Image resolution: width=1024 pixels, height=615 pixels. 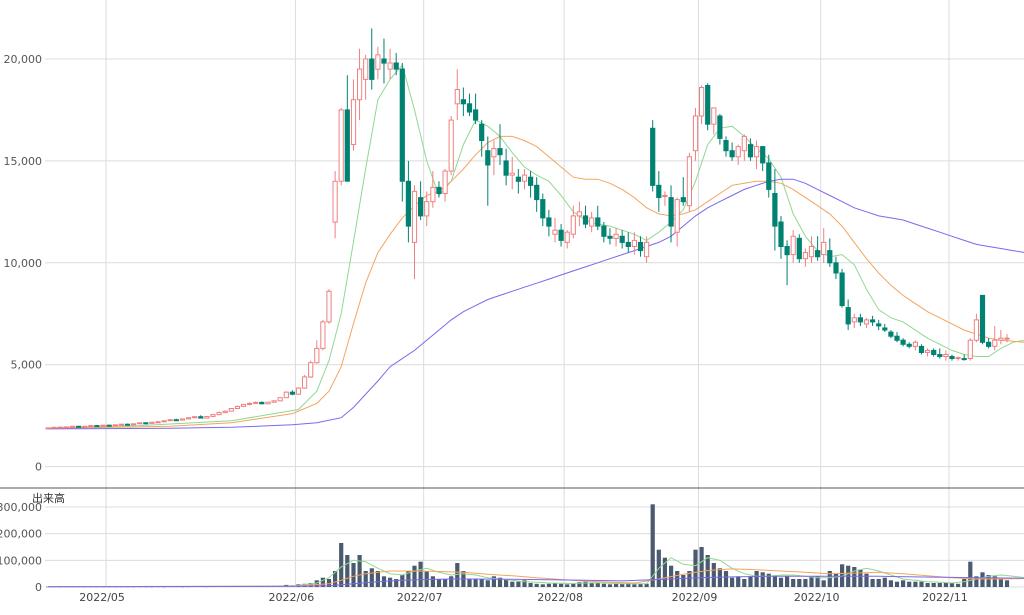 What do you see at coordinates (817, 597) in the screenshot?
I see `x-tick-label: 2022/10` at bounding box center [817, 597].